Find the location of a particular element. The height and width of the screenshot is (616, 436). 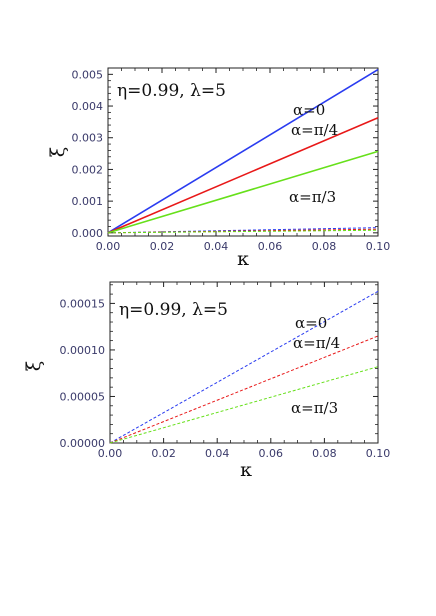

y-tick-label: 0.00010 is located at coordinates (83, 350).